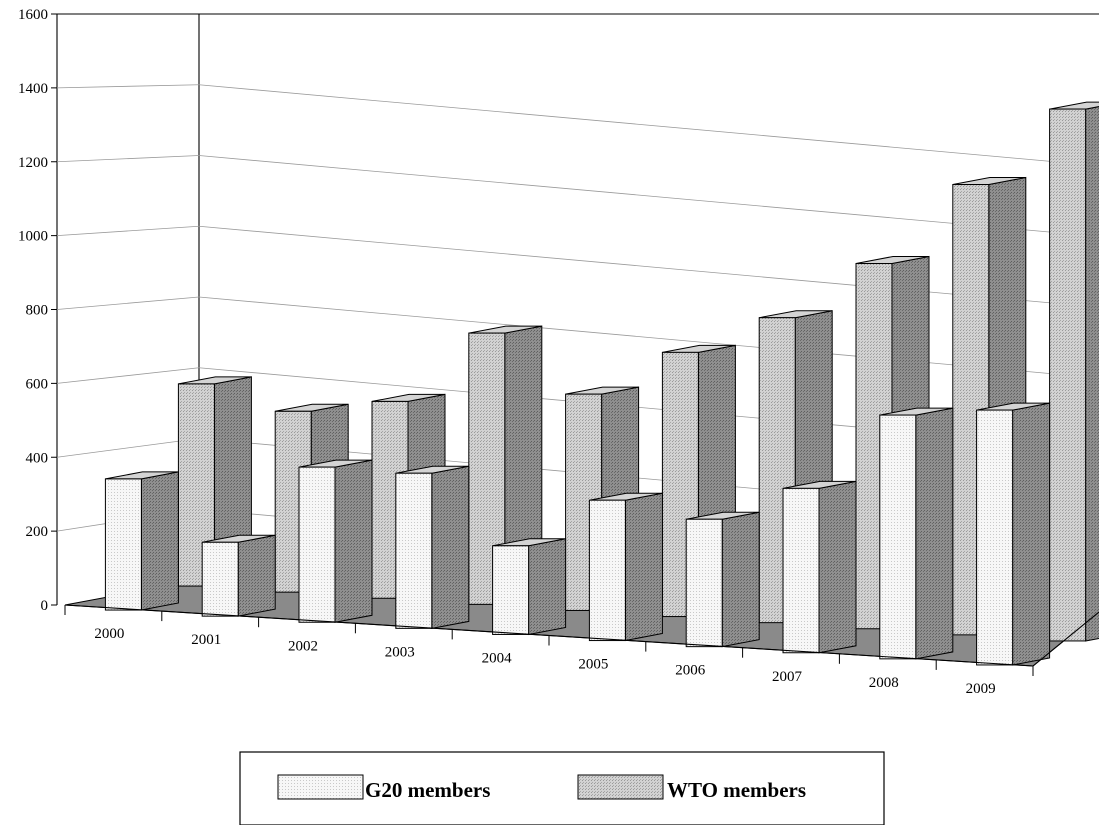 The height and width of the screenshot is (830, 1099). I want to click on bar-g20-2000-side, so click(159, 541).